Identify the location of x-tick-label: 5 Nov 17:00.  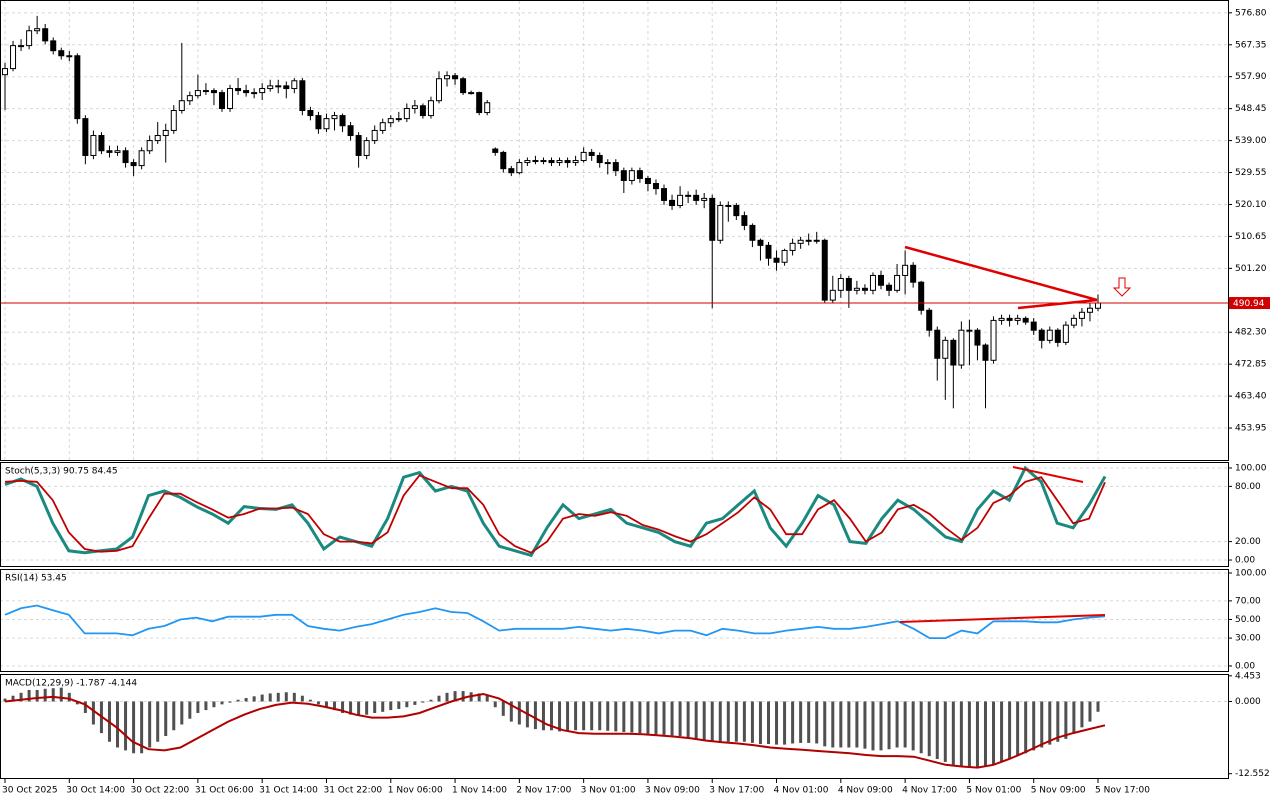
(1122, 791).